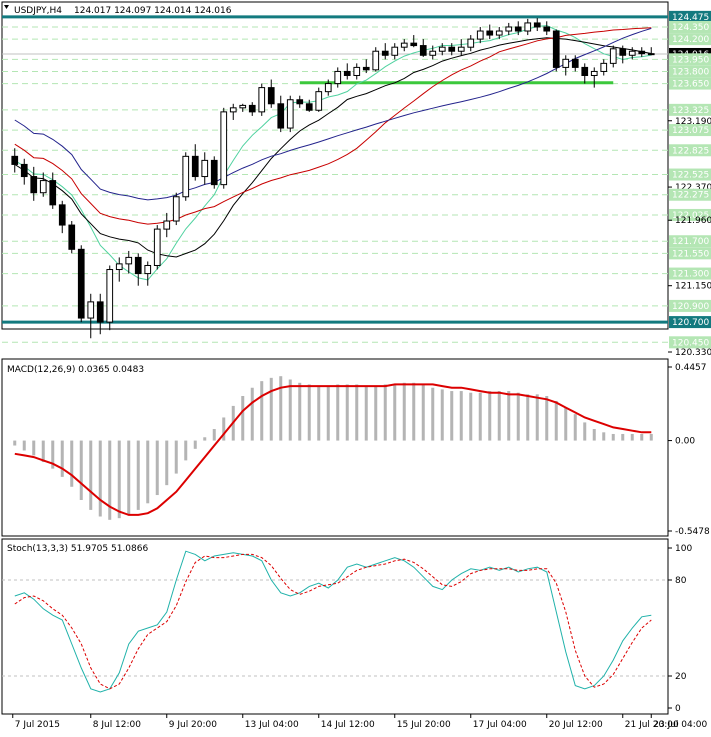  What do you see at coordinates (693, 353) in the screenshot?
I see `price-tick-label: 120.330` at bounding box center [693, 353].